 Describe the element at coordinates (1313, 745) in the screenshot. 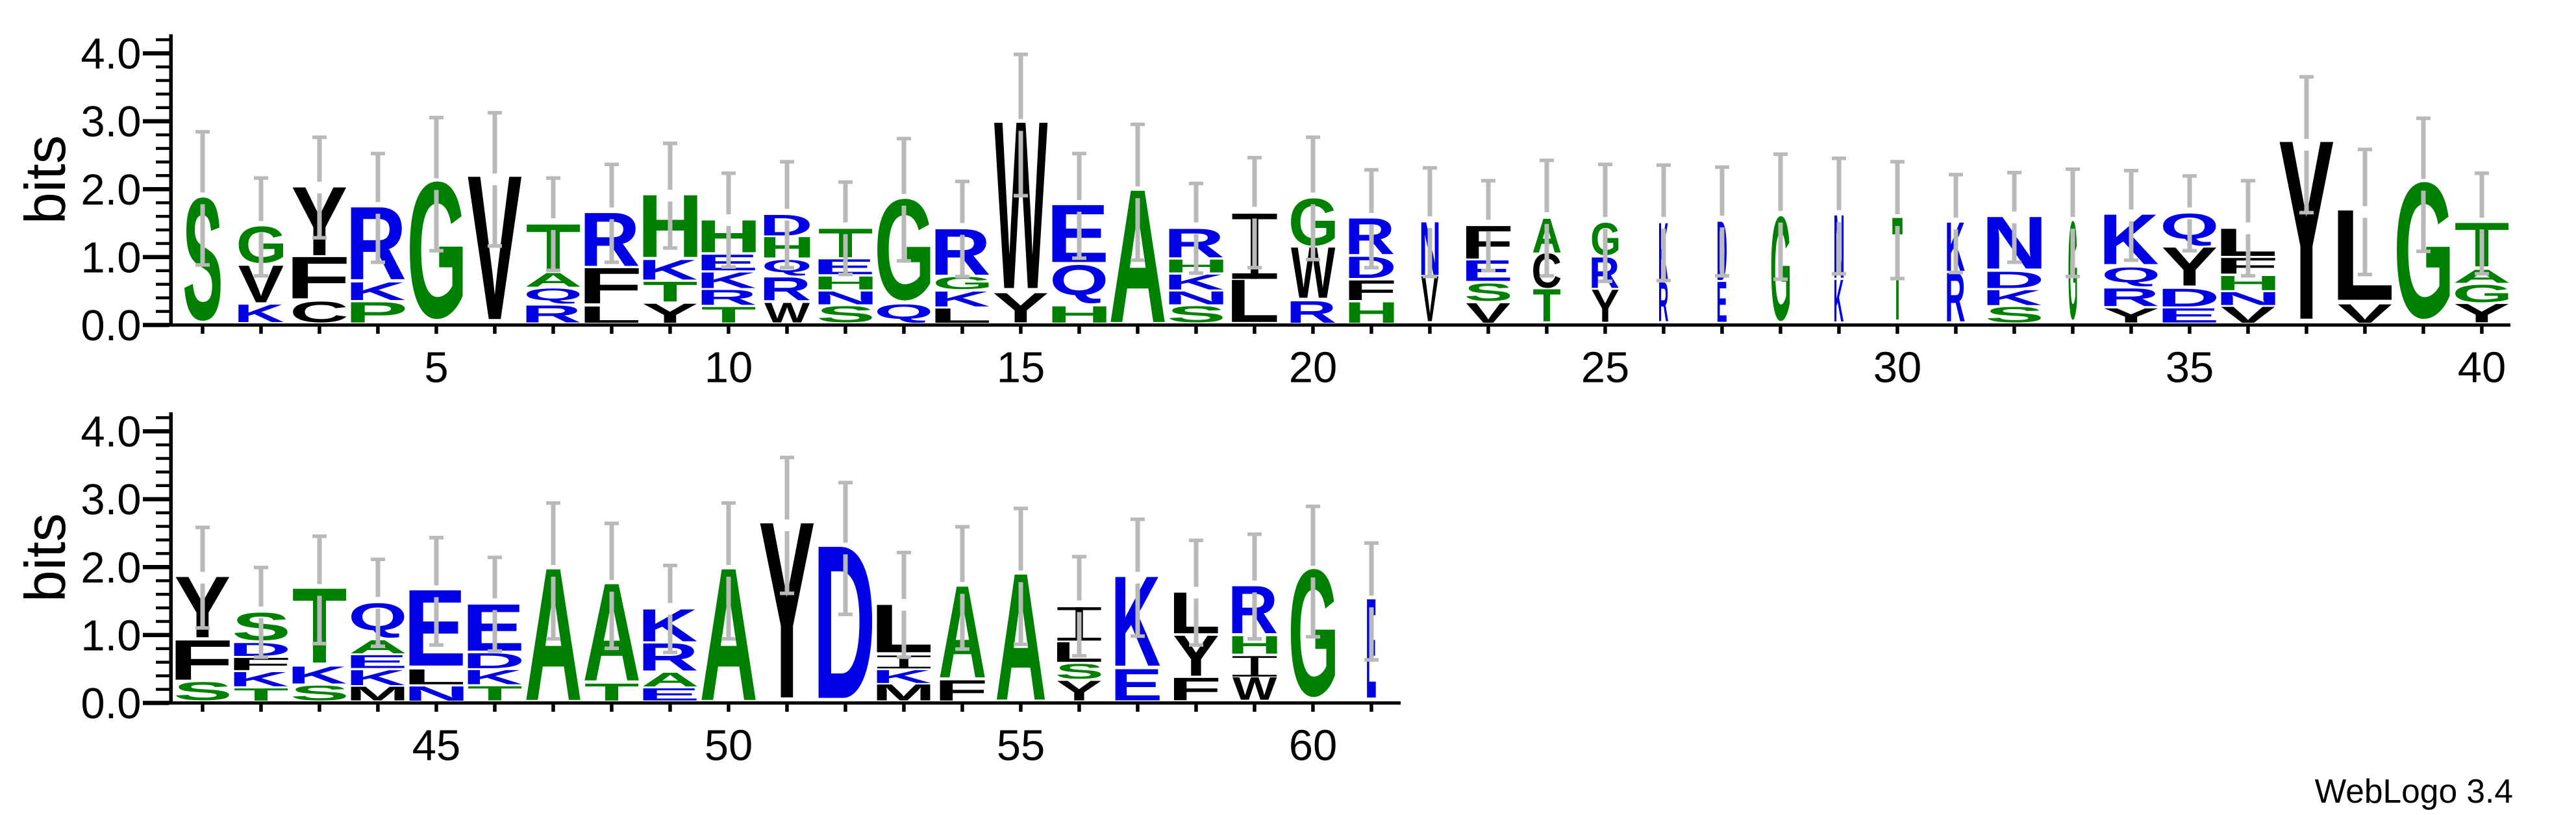

I see `svg-text: 60` at that location.